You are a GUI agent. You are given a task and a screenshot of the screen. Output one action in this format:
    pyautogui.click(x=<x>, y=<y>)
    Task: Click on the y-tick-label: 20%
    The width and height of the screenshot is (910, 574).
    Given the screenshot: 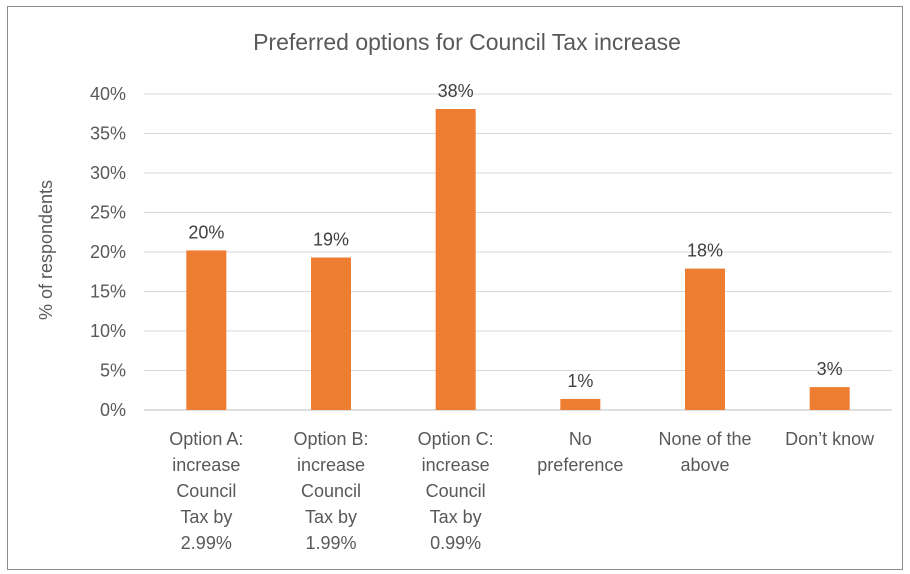 What is the action you would take?
    pyautogui.click(x=108, y=252)
    